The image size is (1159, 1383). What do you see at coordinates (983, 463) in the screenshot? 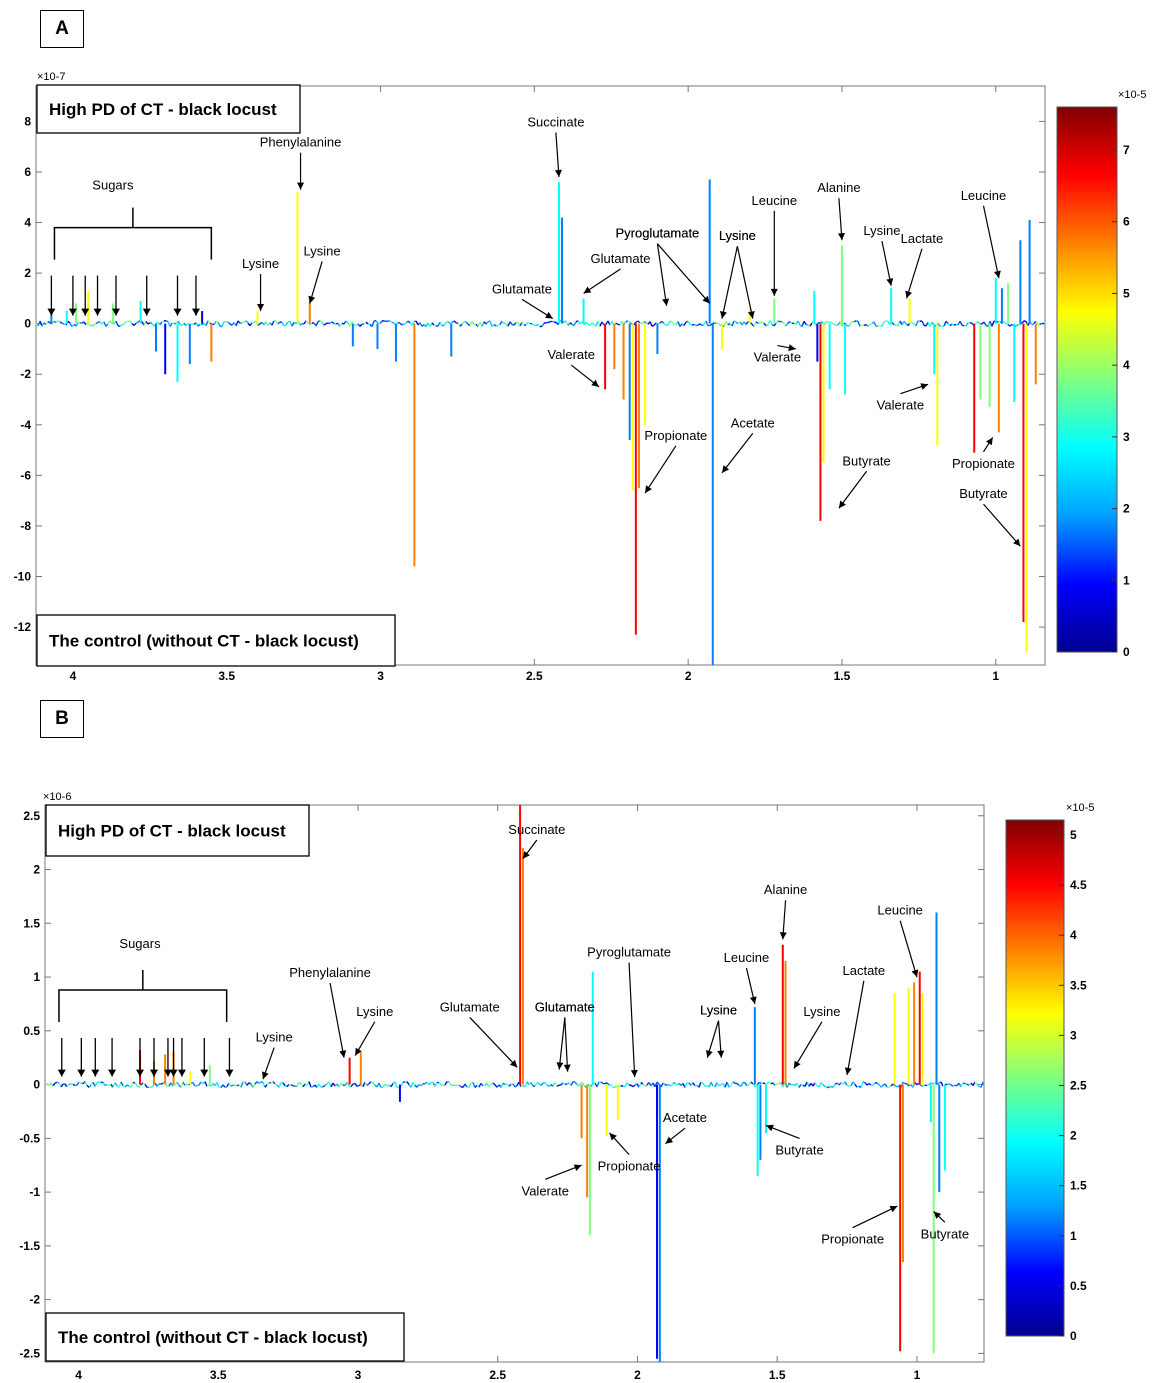
I see `peak-label: Propionate` at bounding box center [983, 463].